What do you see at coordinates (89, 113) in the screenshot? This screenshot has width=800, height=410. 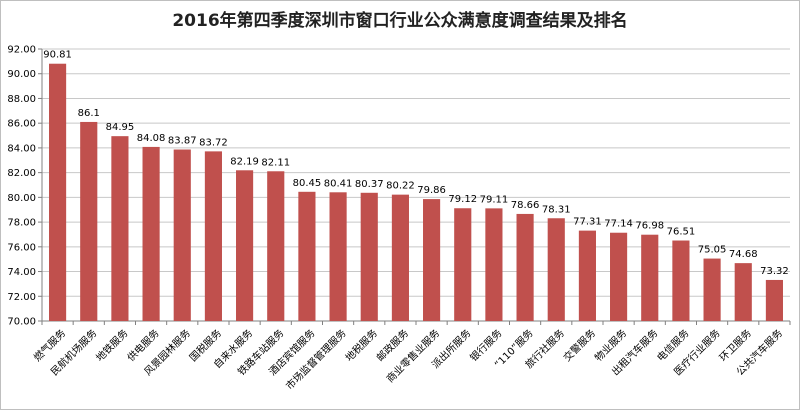 I see `data-label: 86.1` at bounding box center [89, 113].